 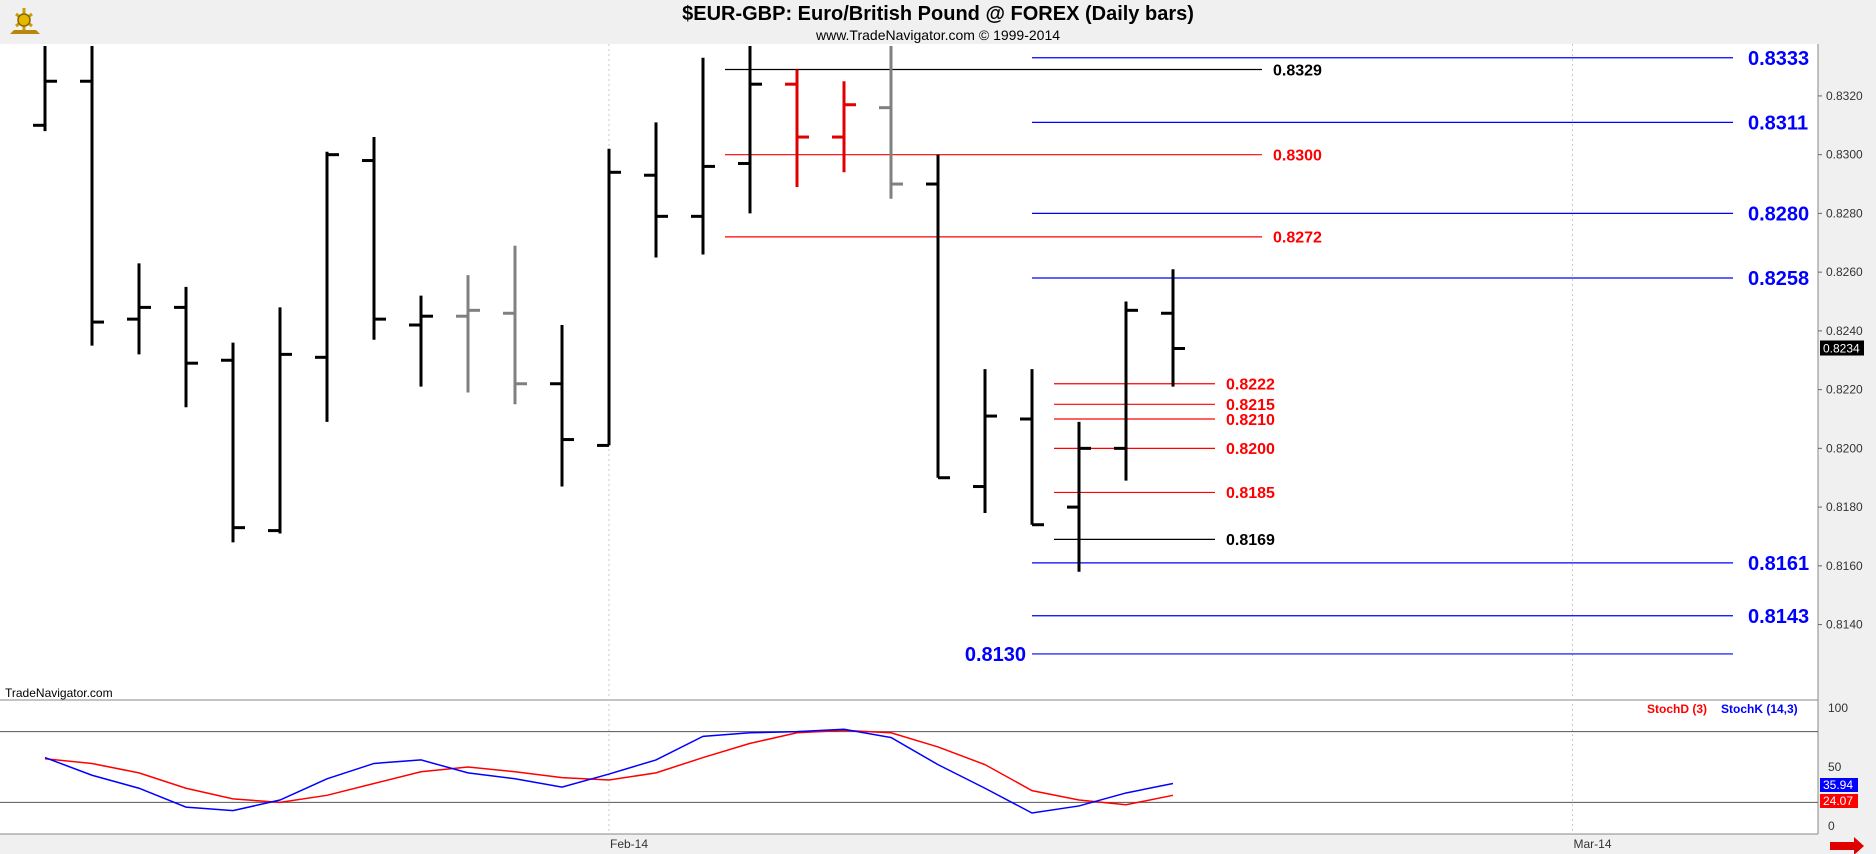 What do you see at coordinates (1844, 331) in the screenshot?
I see `y-tick-label: 0.8240` at bounding box center [1844, 331].